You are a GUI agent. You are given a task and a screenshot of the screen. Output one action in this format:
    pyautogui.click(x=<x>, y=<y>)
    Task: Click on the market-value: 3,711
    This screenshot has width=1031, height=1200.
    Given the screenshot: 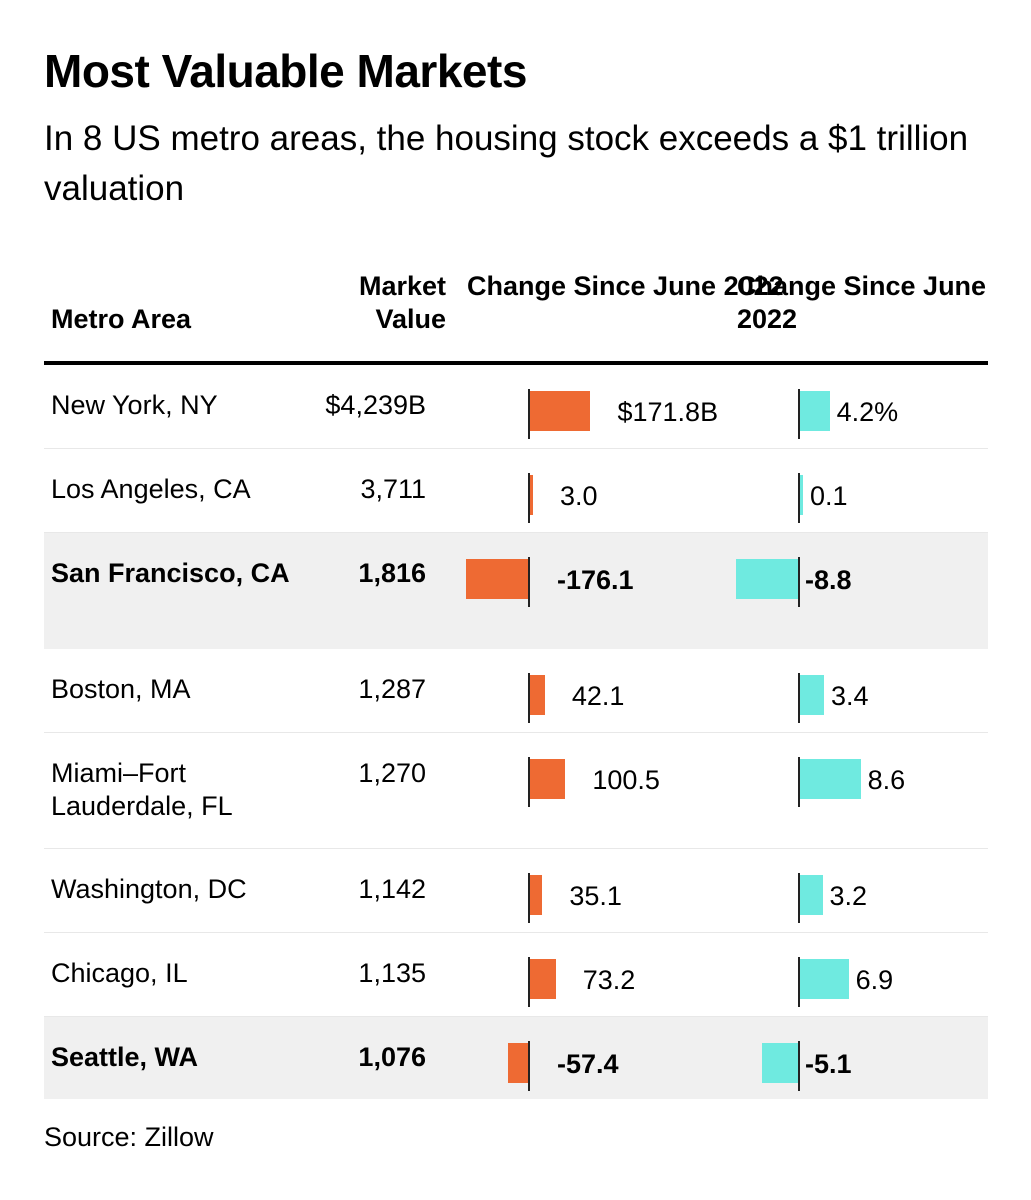 What is the action you would take?
    pyautogui.click(x=393, y=489)
    